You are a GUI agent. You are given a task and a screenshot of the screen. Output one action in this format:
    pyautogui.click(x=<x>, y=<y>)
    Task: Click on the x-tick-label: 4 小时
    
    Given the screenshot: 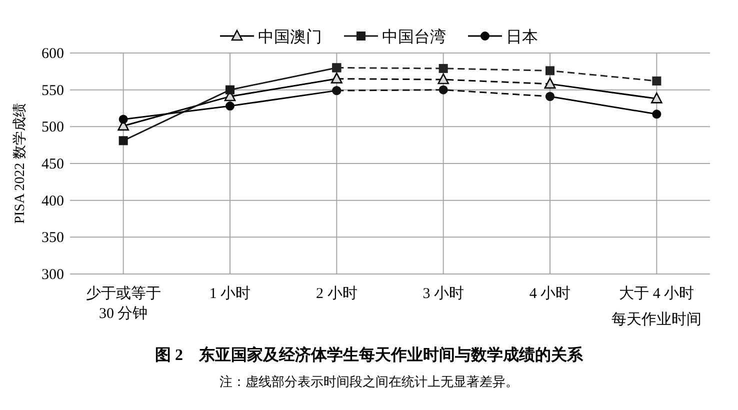 What is the action you would take?
    pyautogui.click(x=550, y=293)
    